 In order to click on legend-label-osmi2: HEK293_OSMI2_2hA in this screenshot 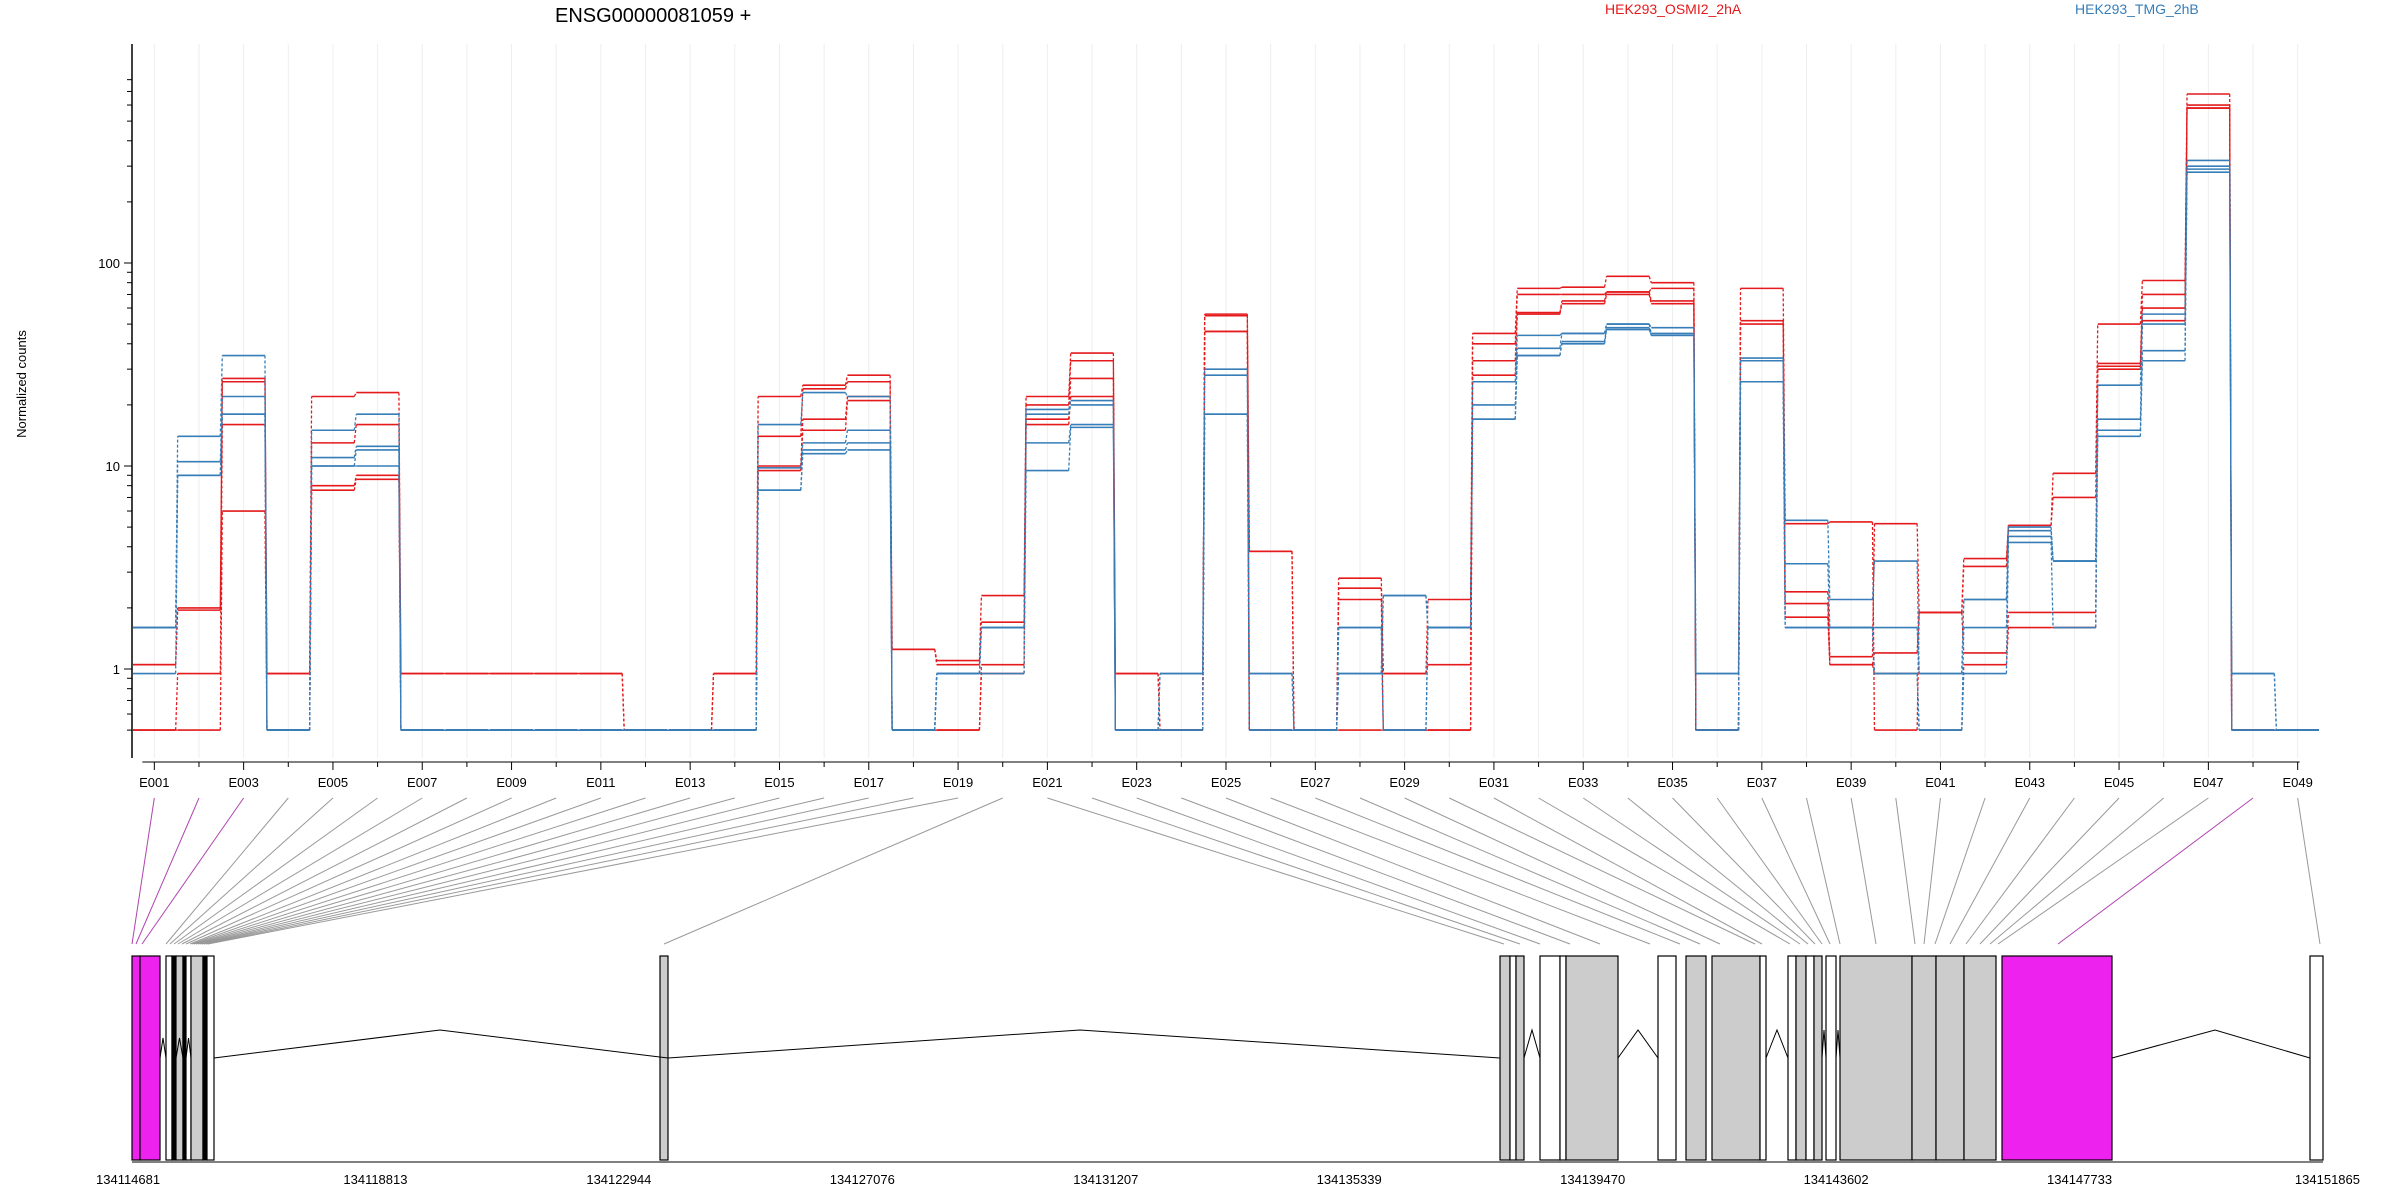, I will do `click(1673, 9)`.